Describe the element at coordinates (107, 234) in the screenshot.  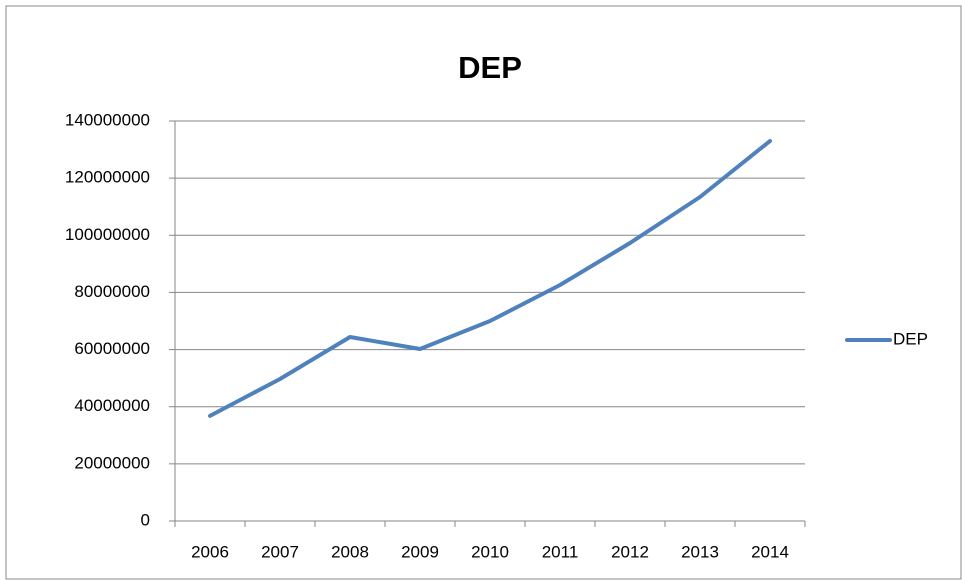
I see `y-tick-label: 100000000` at that location.